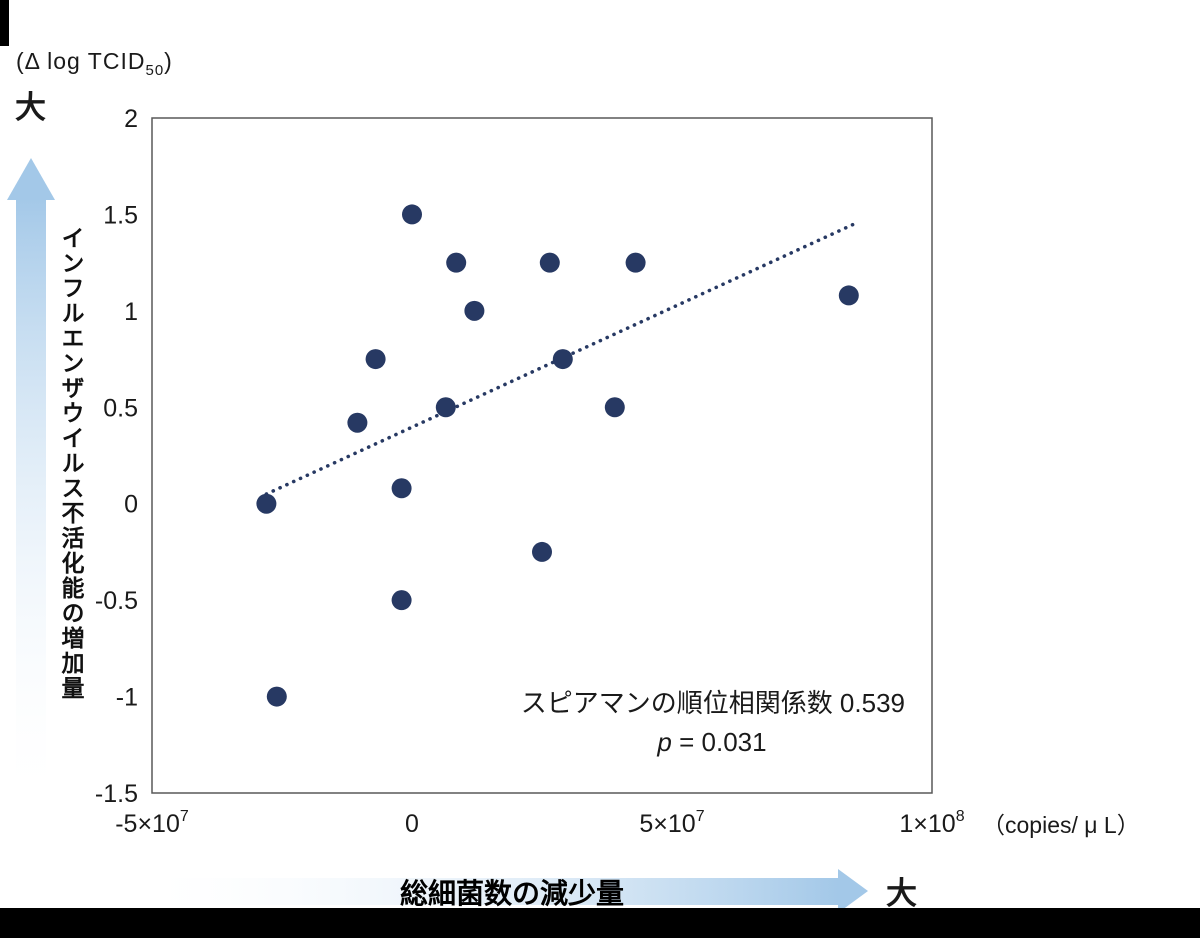 Image resolution: width=1200 pixels, height=938 pixels. What do you see at coordinates (116, 601) in the screenshot?
I see `y-tick-label: -0.5` at bounding box center [116, 601].